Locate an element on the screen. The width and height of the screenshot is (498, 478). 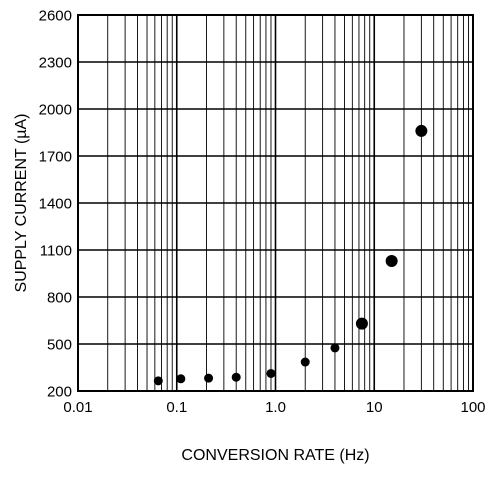
x-tick-label: 10 is located at coordinates (374, 407).